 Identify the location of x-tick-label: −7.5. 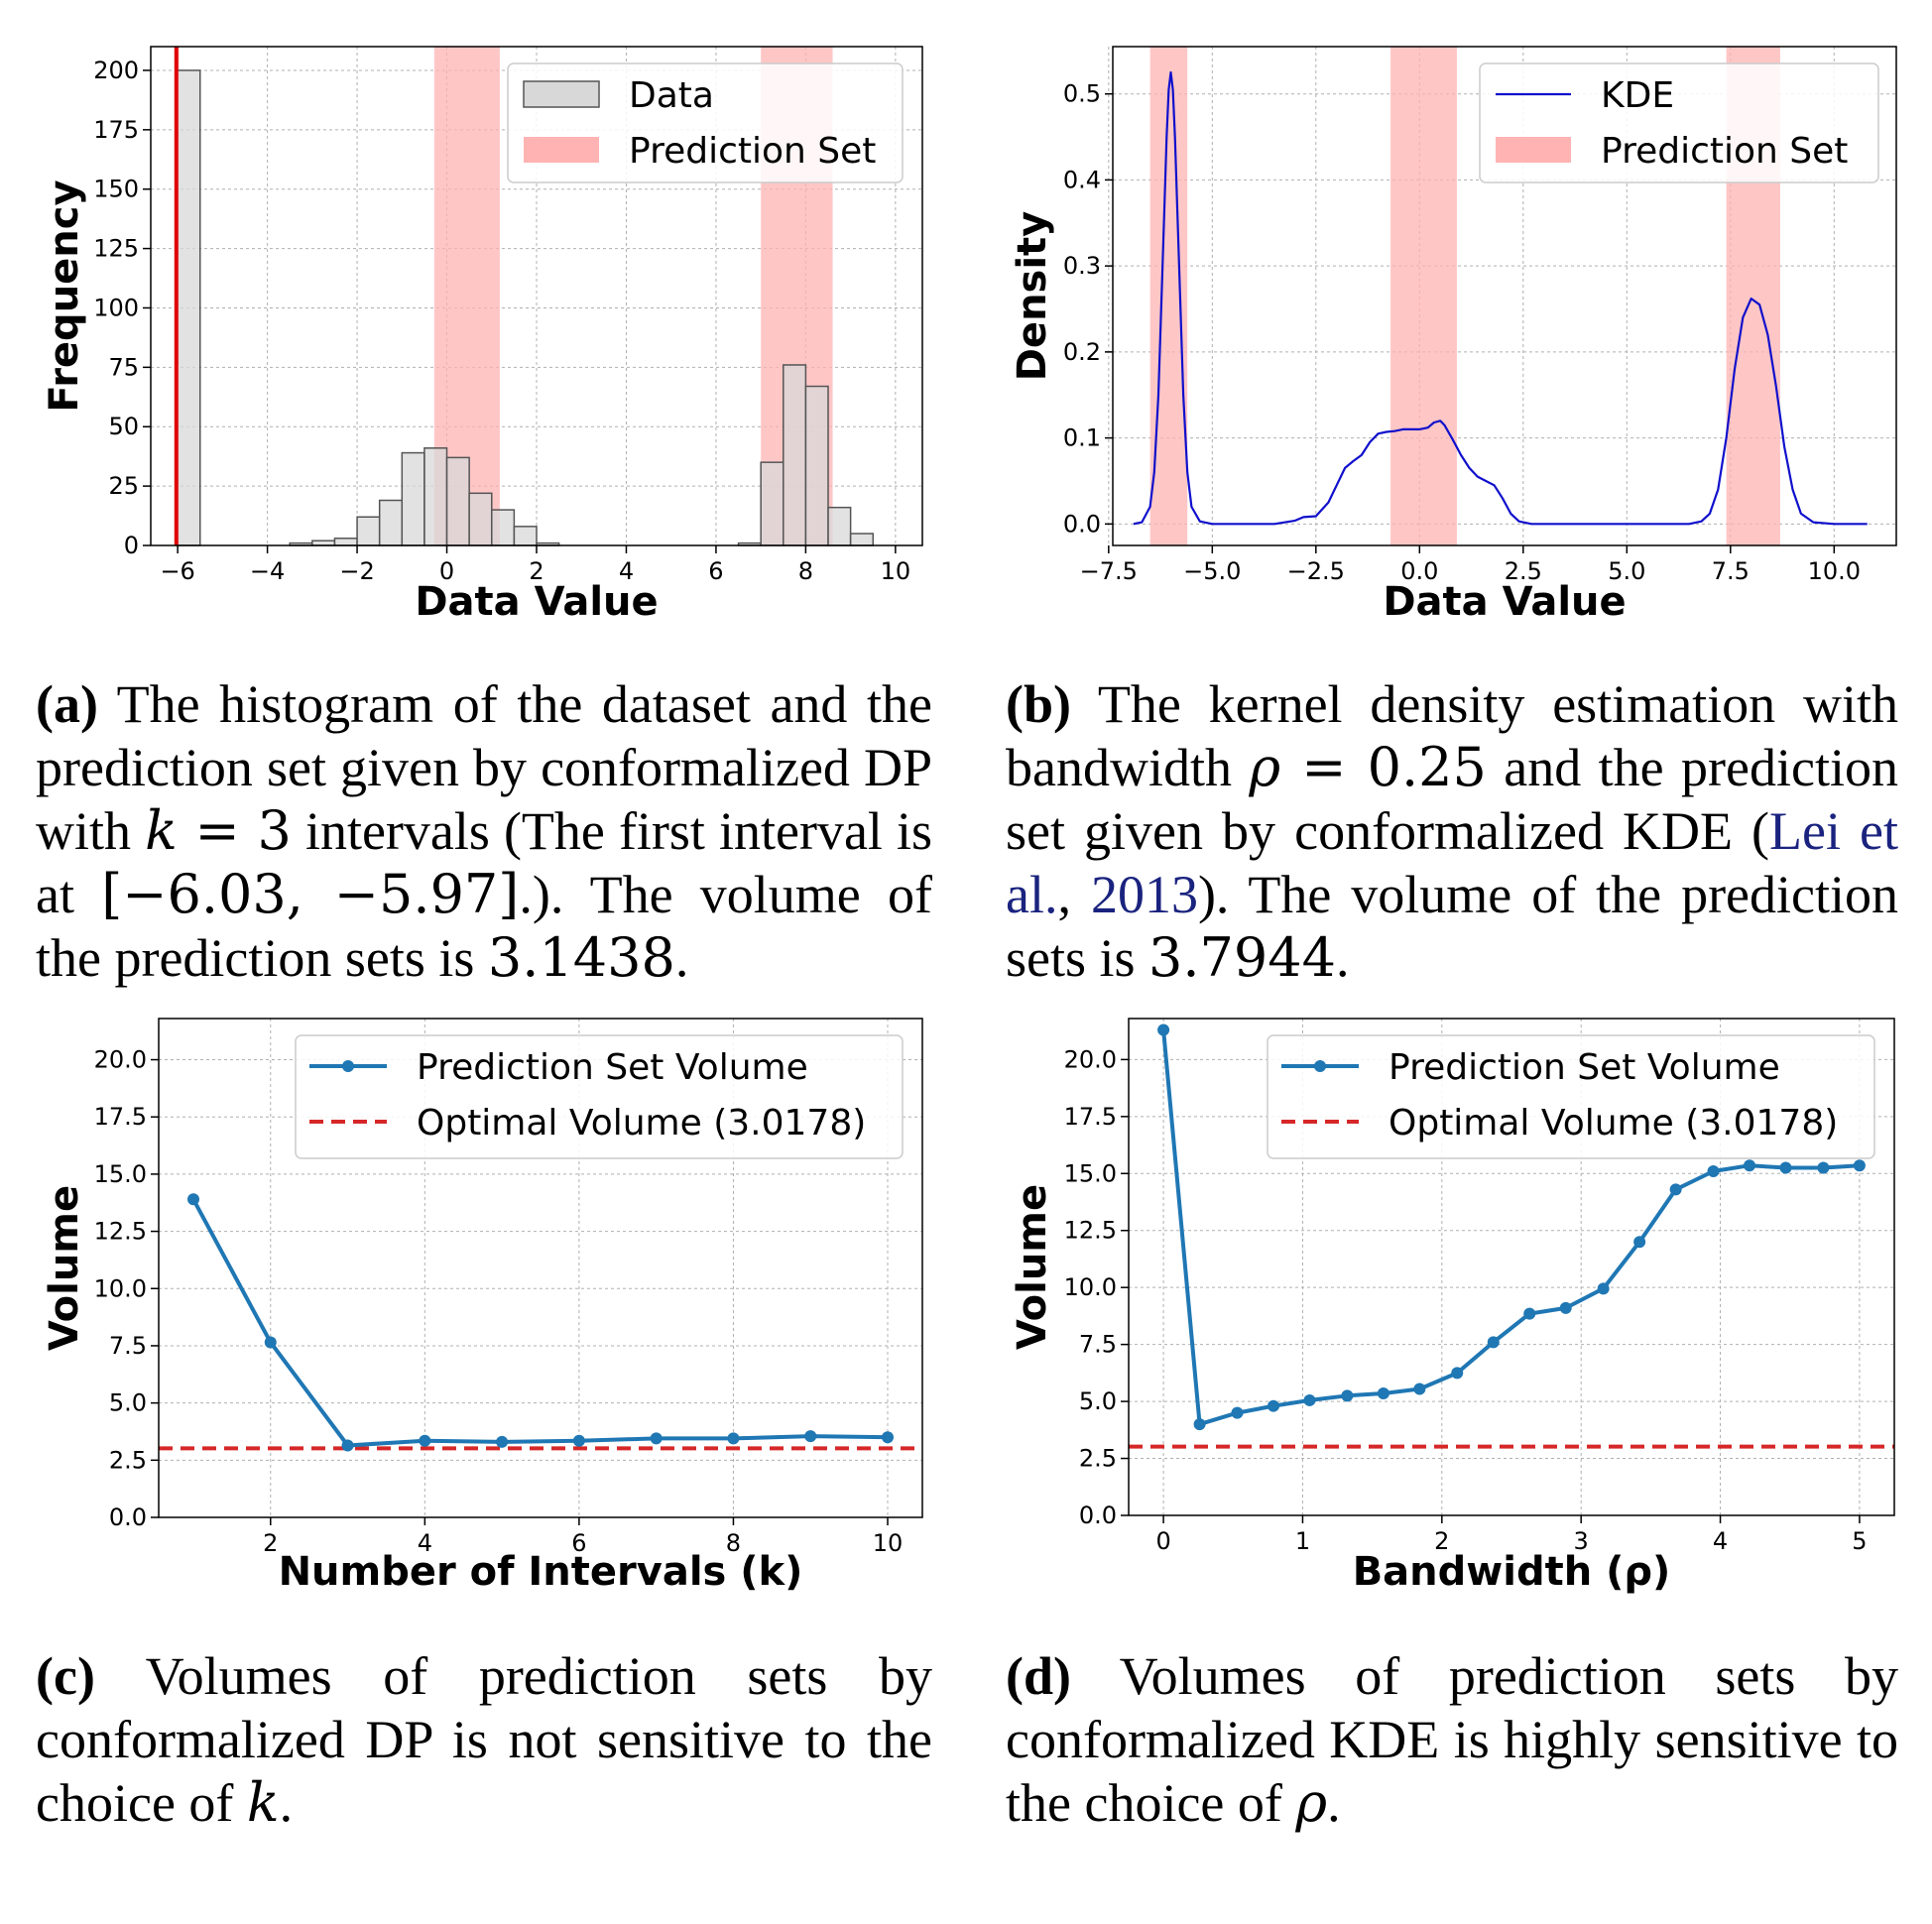
(1109, 571).